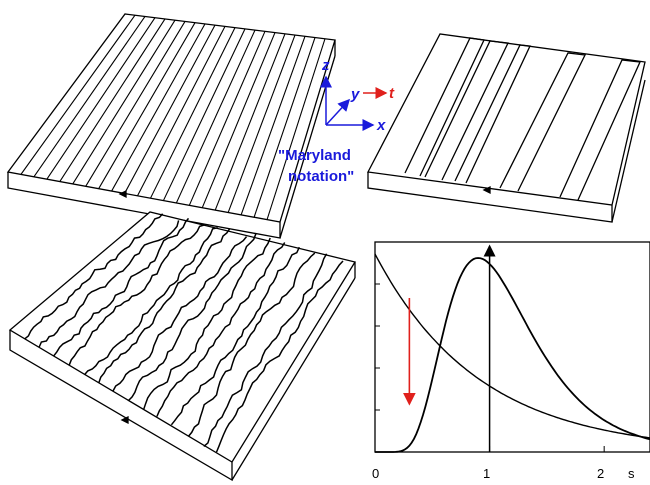 This screenshot has width=650, height=485. What do you see at coordinates (600, 473) in the screenshot?
I see `x-tick-2: 2` at bounding box center [600, 473].